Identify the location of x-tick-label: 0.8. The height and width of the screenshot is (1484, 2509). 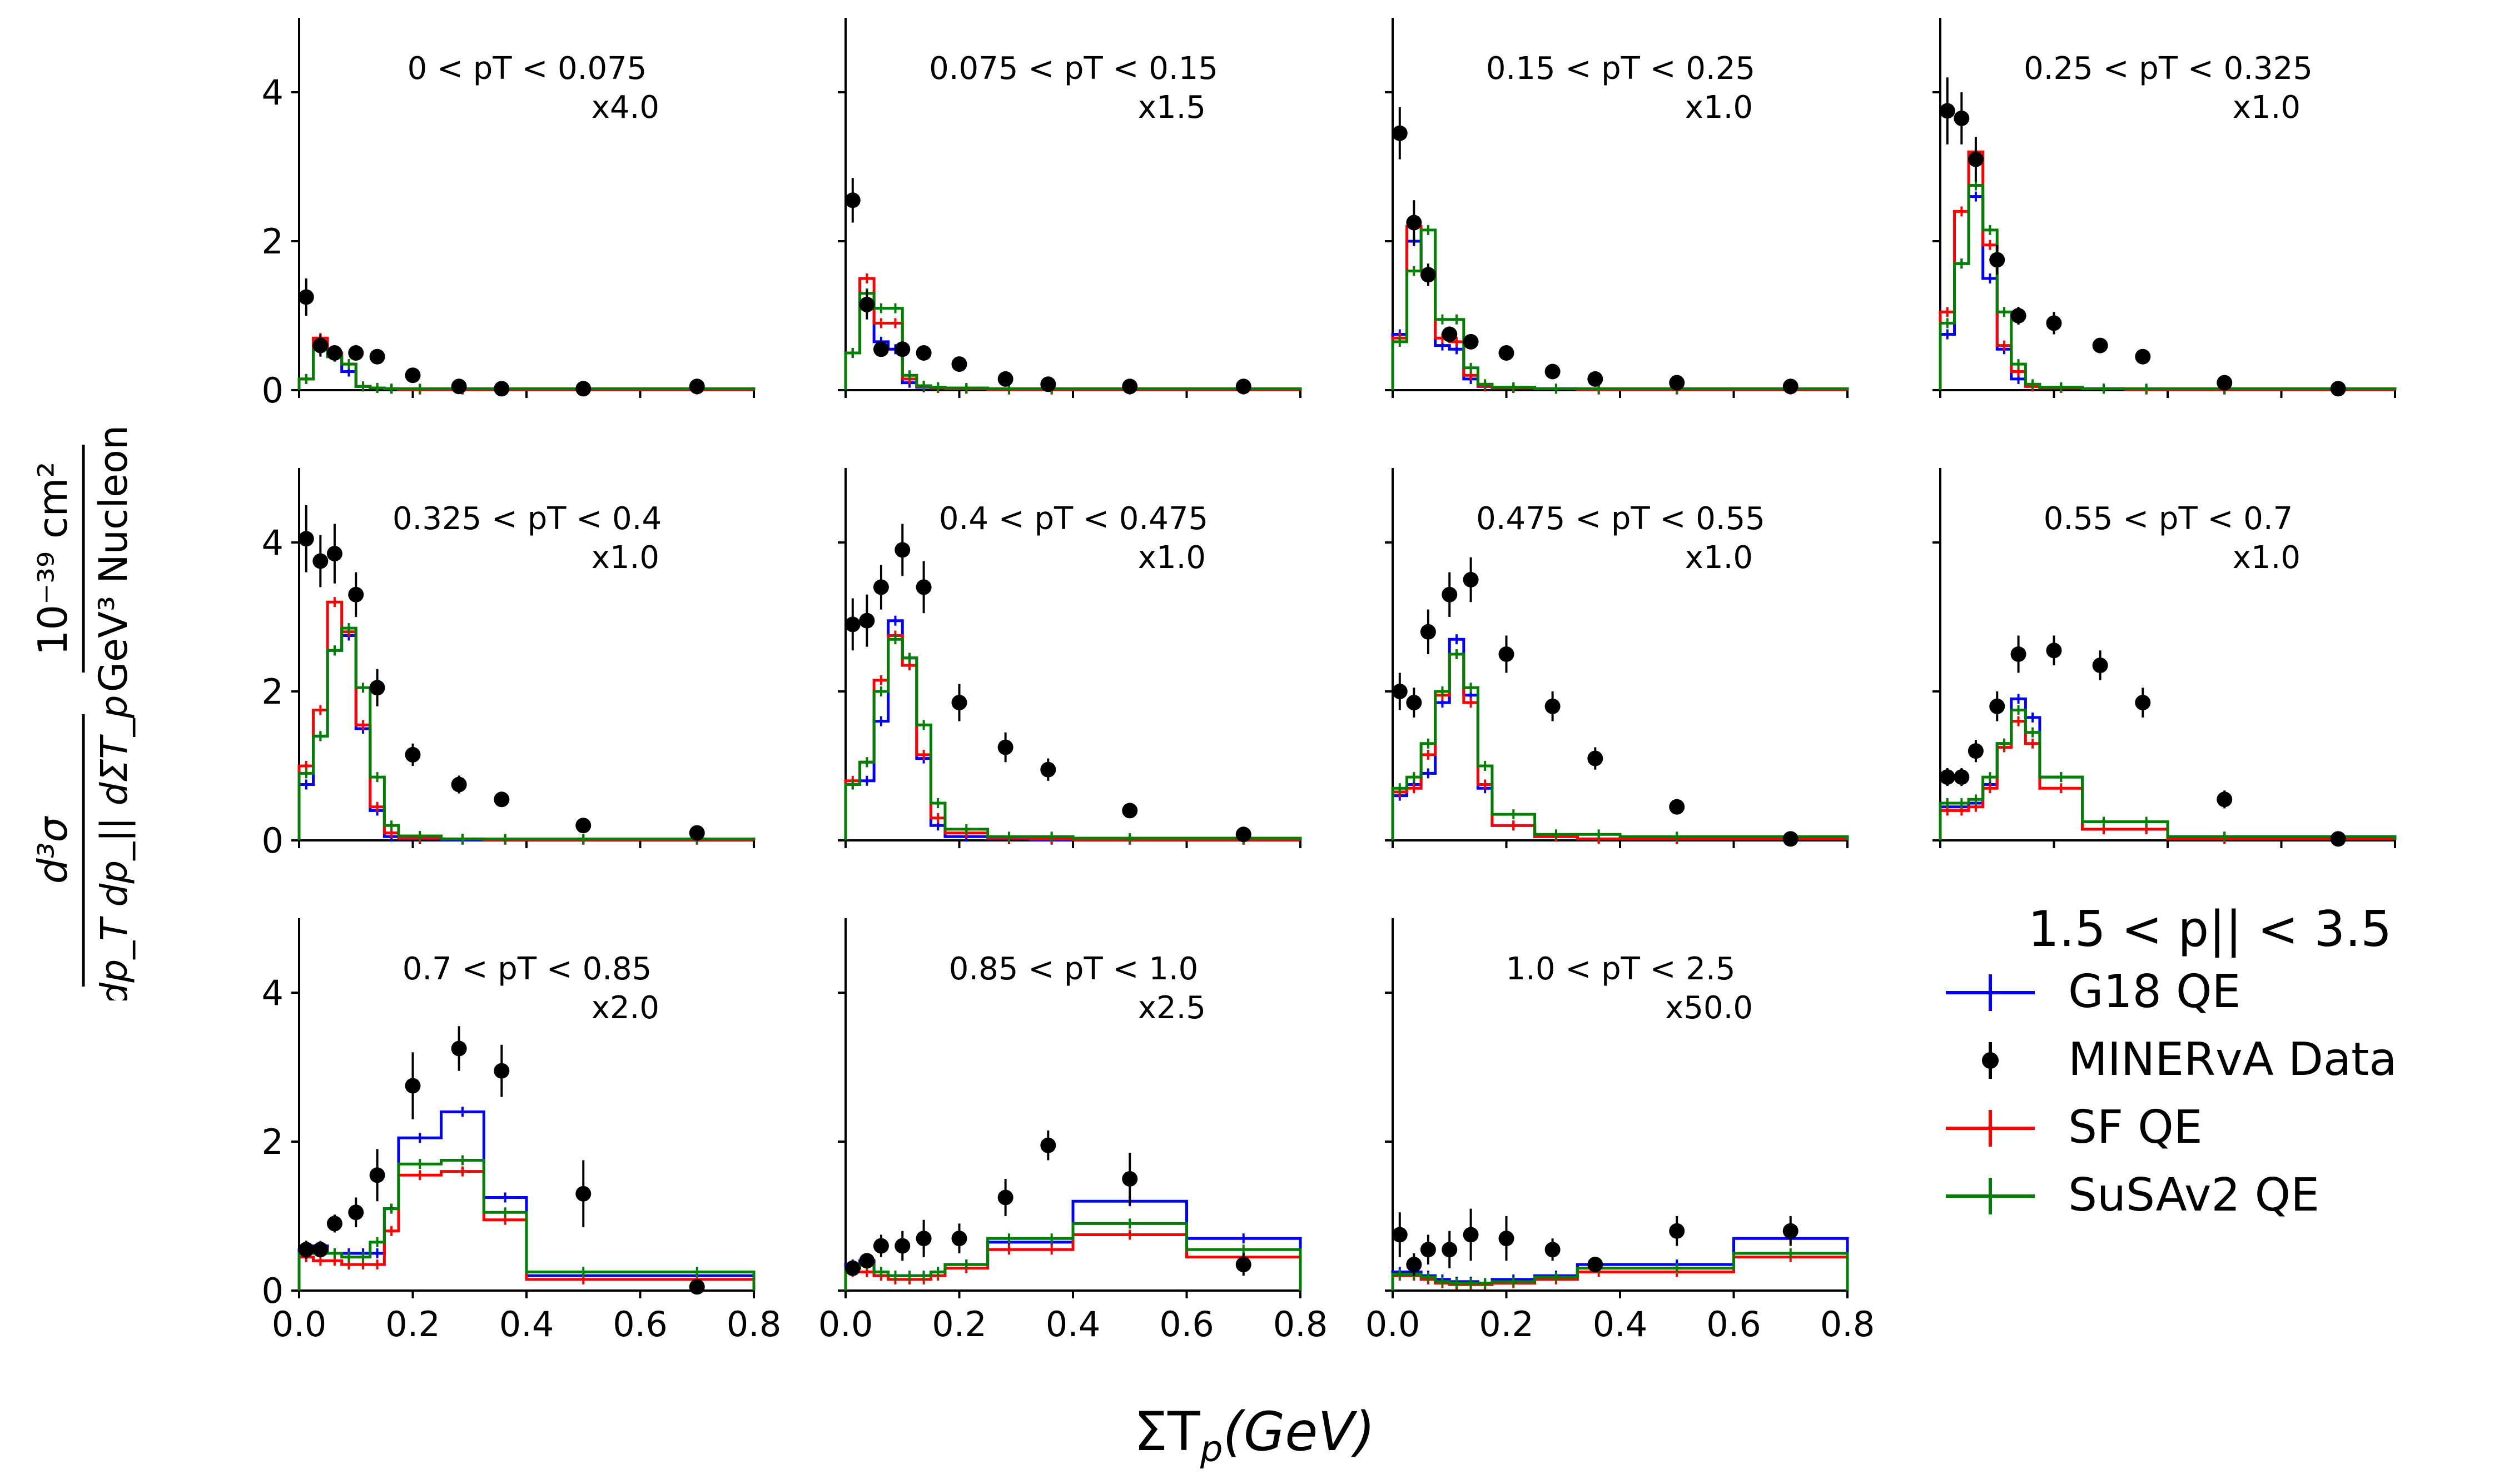
(754, 1324).